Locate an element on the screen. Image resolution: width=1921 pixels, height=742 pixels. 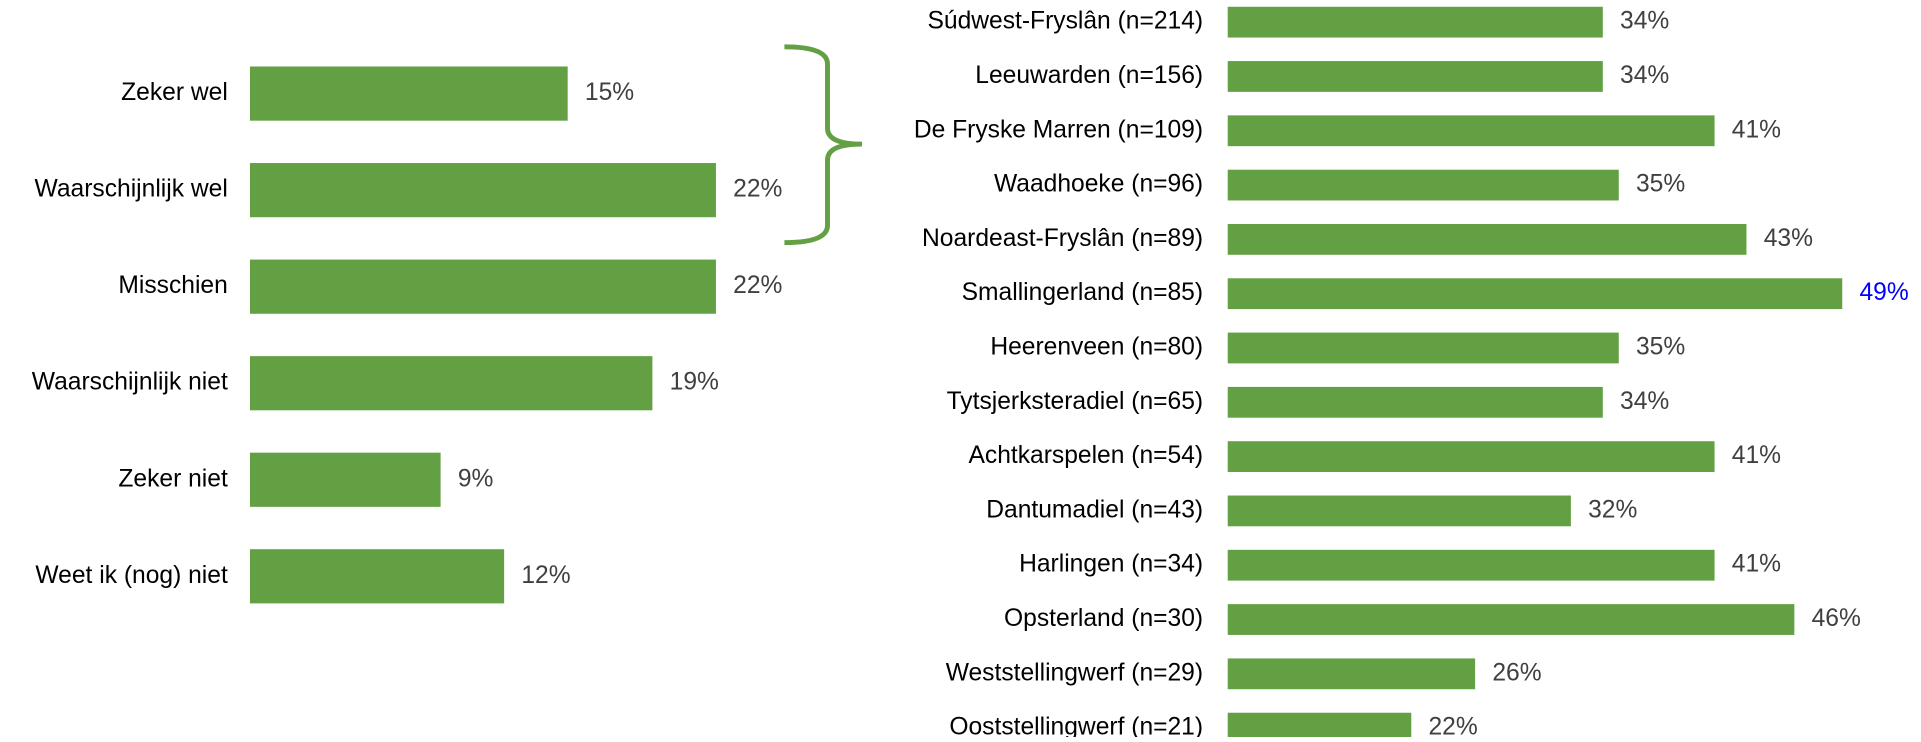
value-label: 32% is located at coordinates (1612, 509).